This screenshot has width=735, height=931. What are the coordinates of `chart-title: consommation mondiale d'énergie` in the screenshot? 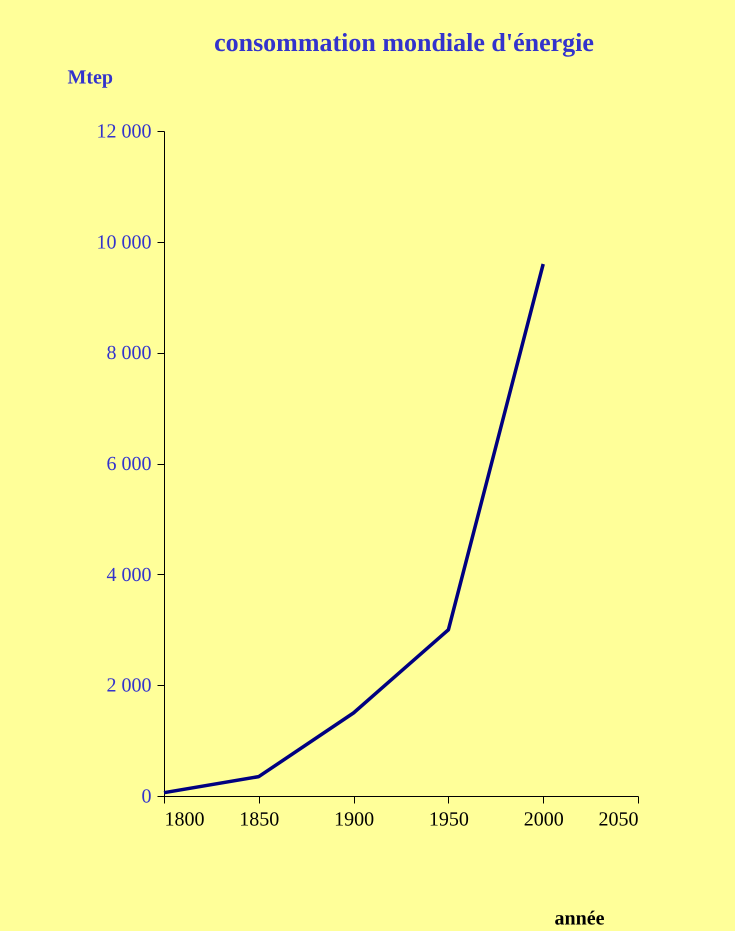 It's located at (404, 42).